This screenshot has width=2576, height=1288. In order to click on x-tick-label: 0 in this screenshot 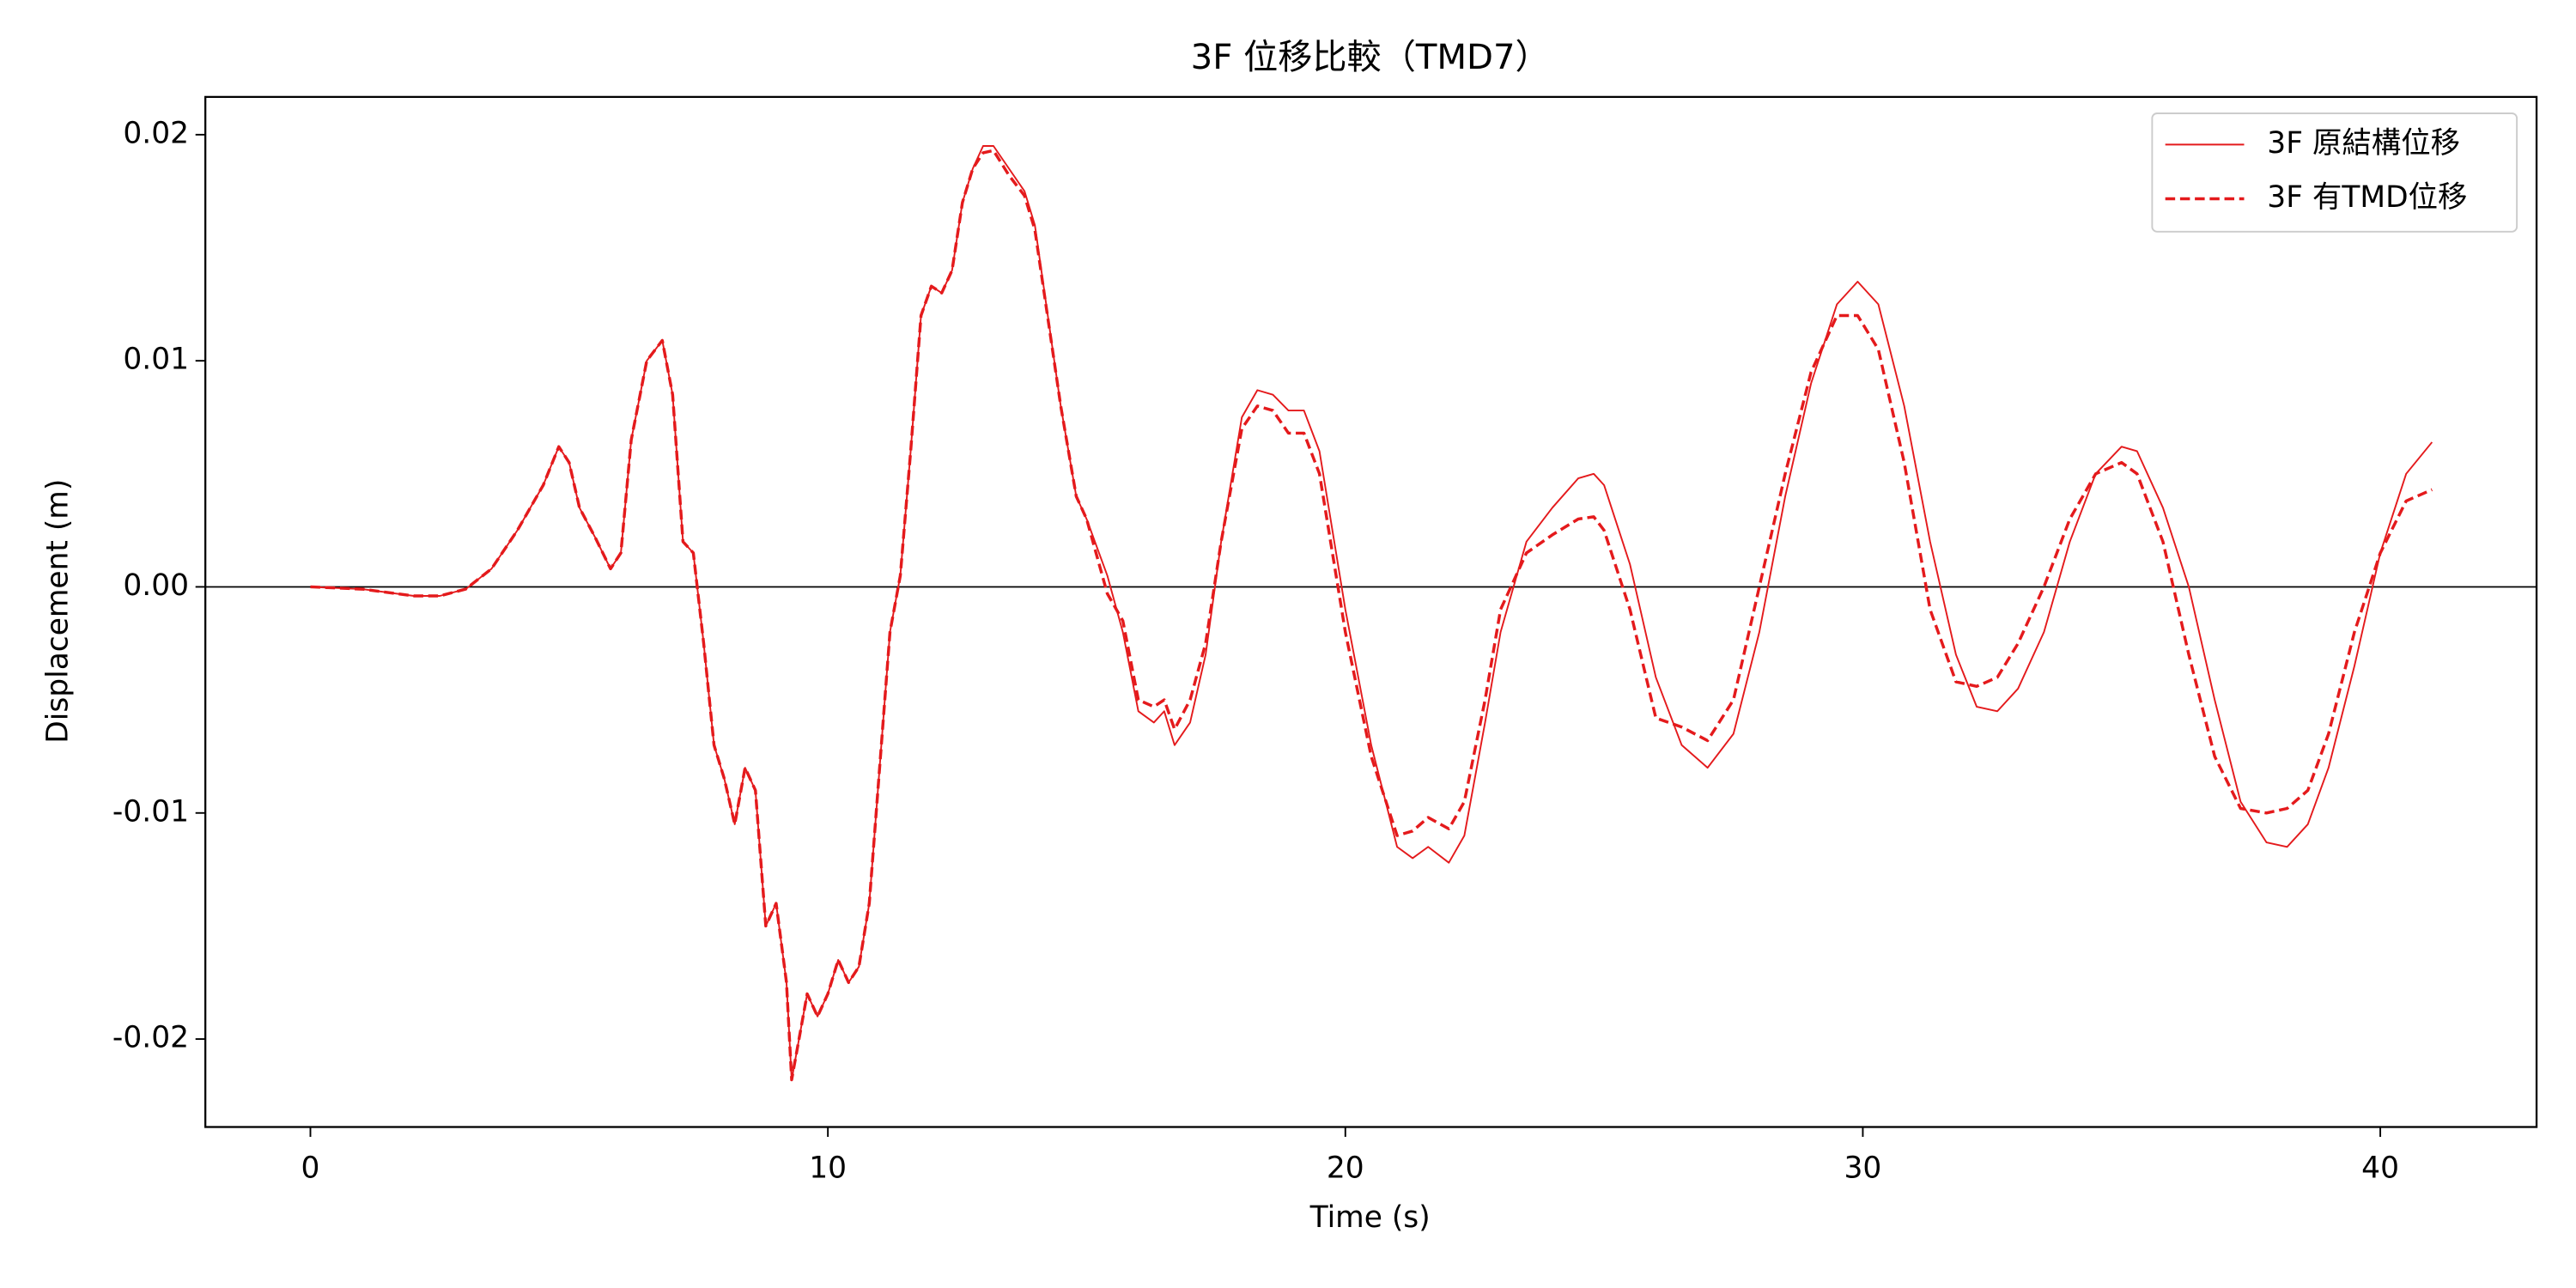, I will do `click(311, 1169)`.